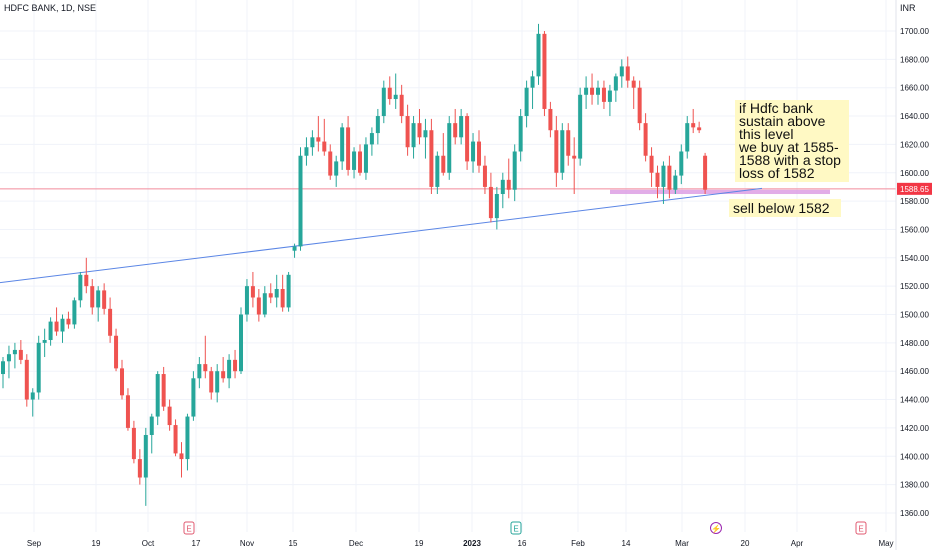  I want to click on event-marker-label: E, so click(188, 529).